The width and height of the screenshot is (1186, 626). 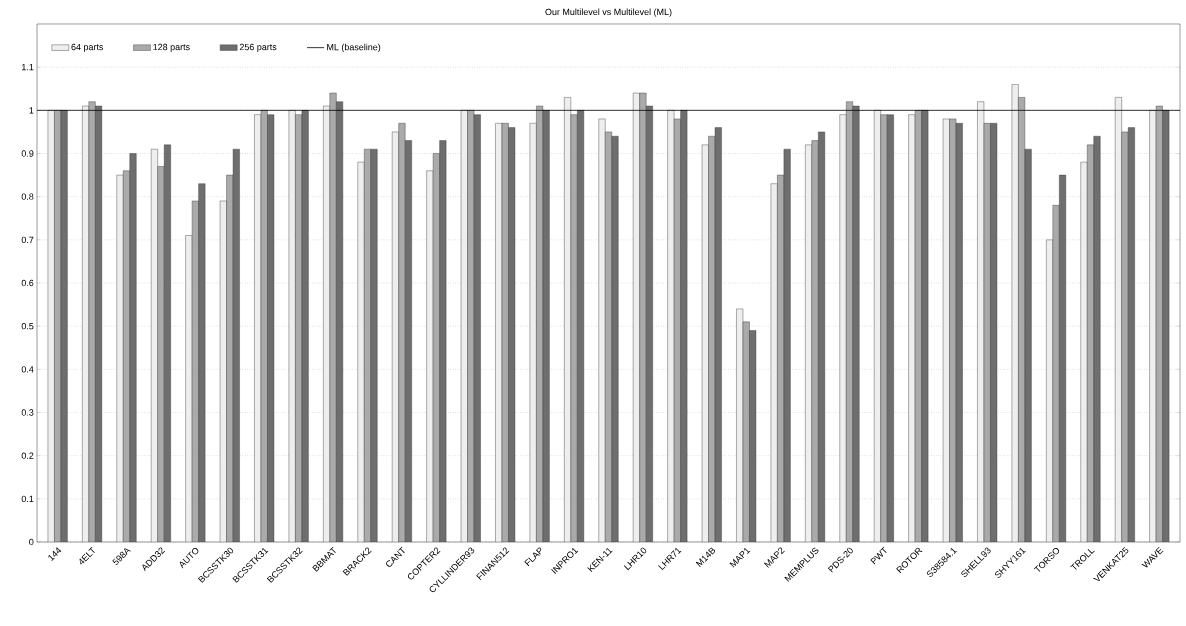 I want to click on y-tick-label: 0.2, so click(x=27, y=455).